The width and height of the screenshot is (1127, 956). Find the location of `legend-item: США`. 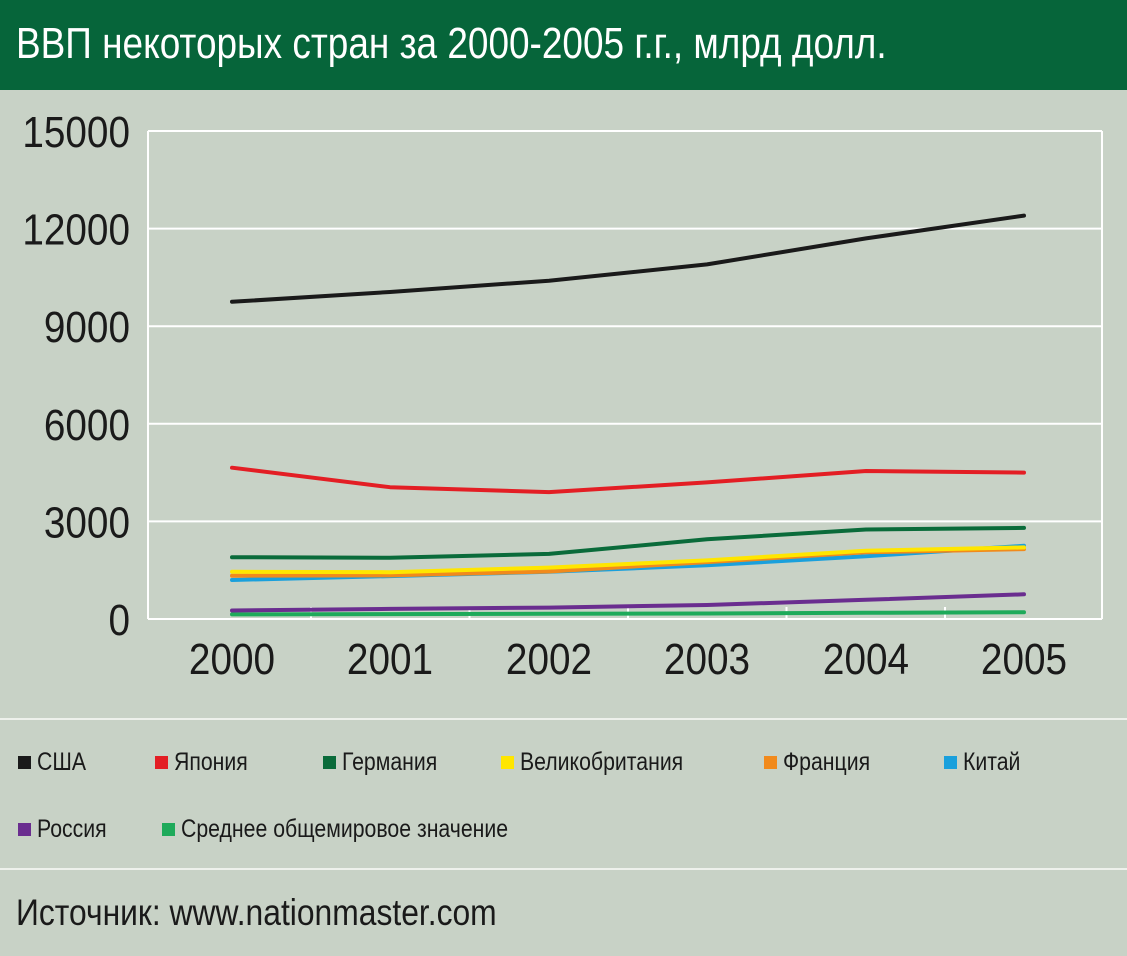

legend-item: США is located at coordinates (56, 762).